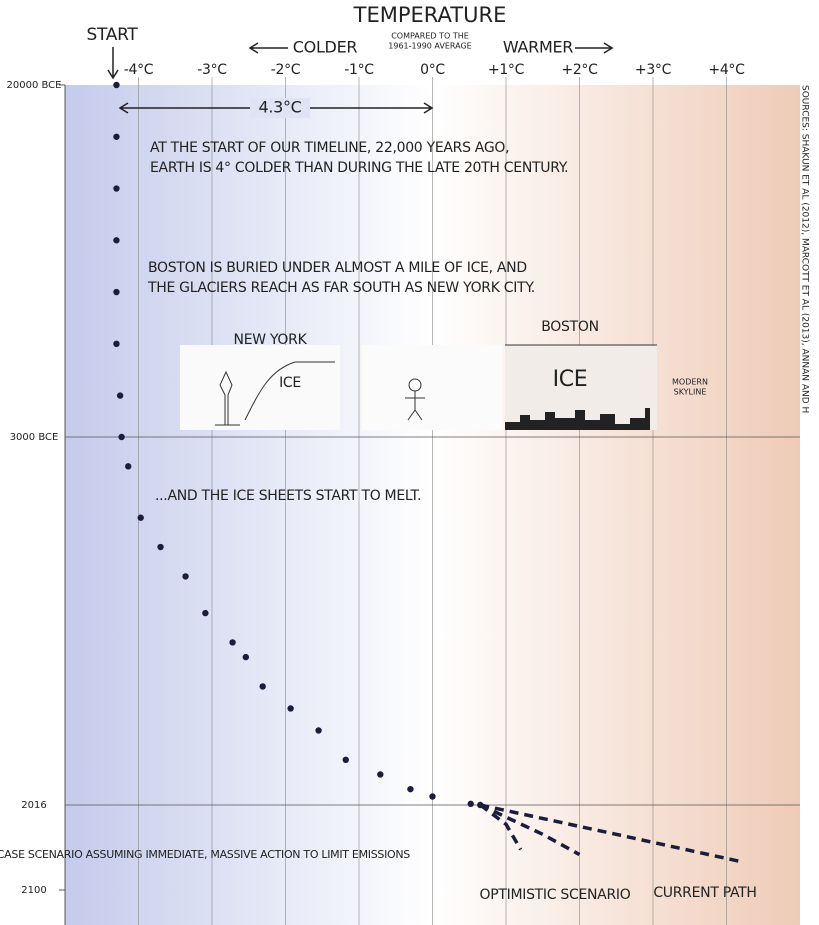 Image resolution: width=819 pixels, height=925 pixels. I want to click on start-label: START, so click(113, 35).